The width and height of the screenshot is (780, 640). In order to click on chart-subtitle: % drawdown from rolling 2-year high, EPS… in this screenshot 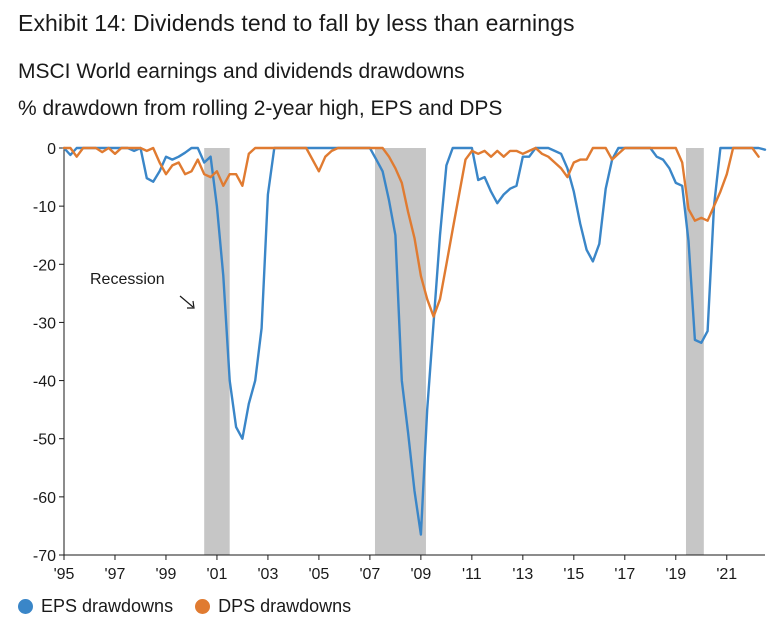, I will do `click(260, 108)`.